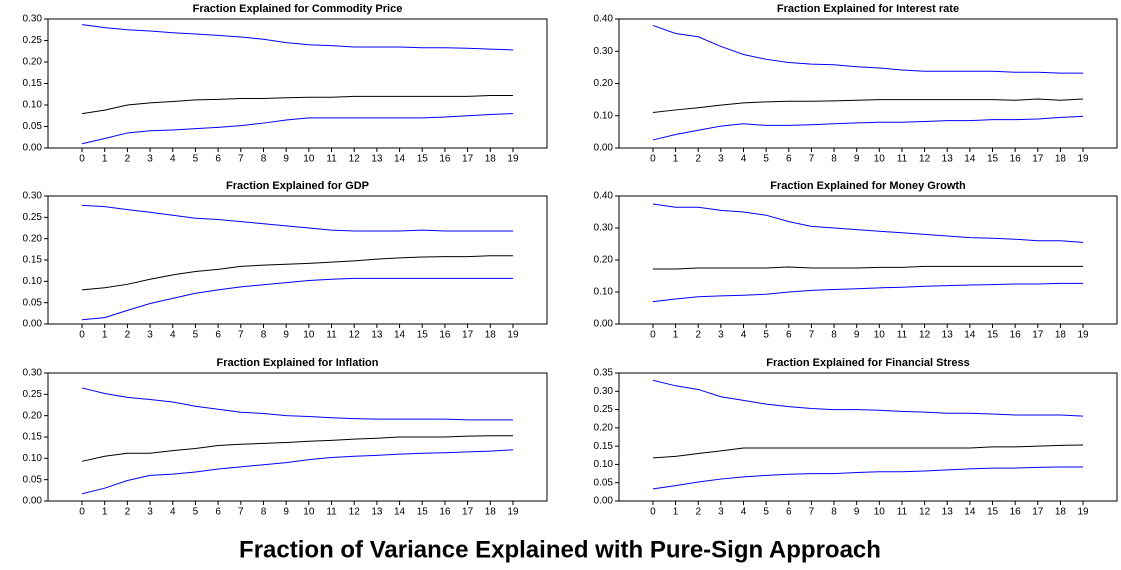 The width and height of the screenshot is (1121, 570). I want to click on chart-title: Fraction Explained for Money Growth, so click(868, 186).